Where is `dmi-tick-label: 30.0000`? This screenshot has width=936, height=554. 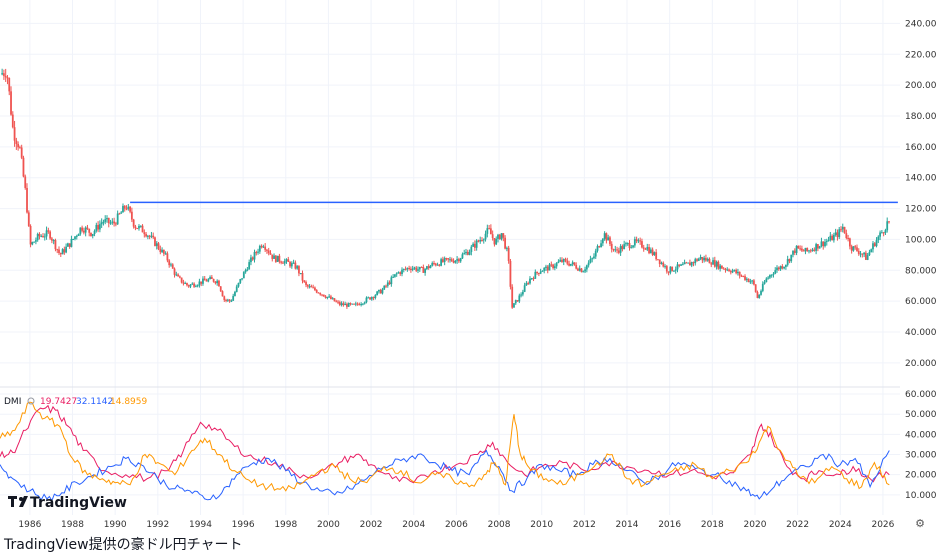 dmi-tick-label: 30.0000 is located at coordinates (920, 456).